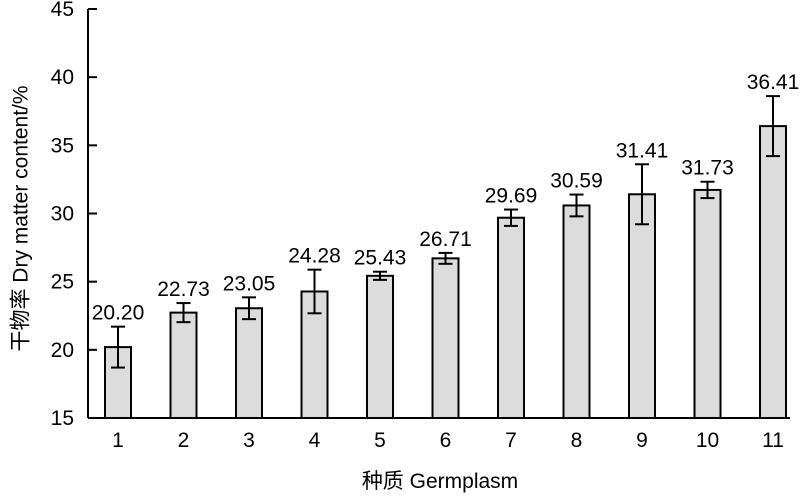 The height and width of the screenshot is (497, 800). Describe the element at coordinates (118, 313) in the screenshot. I see `data-label: 20.20` at that location.